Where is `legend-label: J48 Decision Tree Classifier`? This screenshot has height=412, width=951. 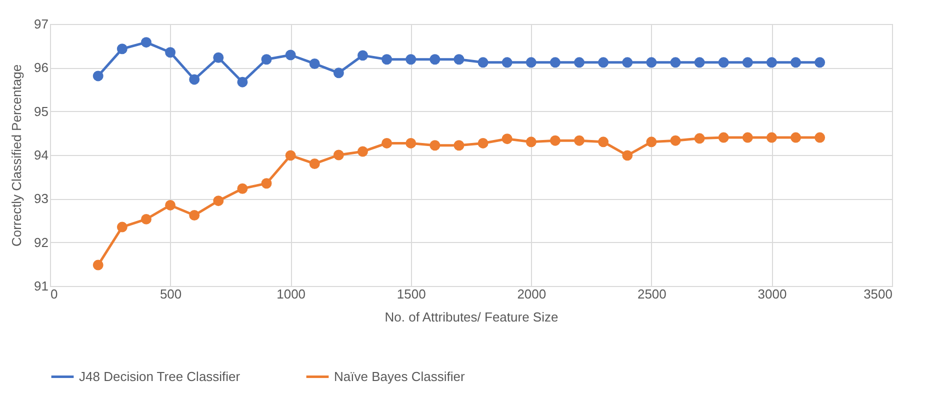 legend-label: J48 Decision Tree Classifier is located at coordinates (160, 376).